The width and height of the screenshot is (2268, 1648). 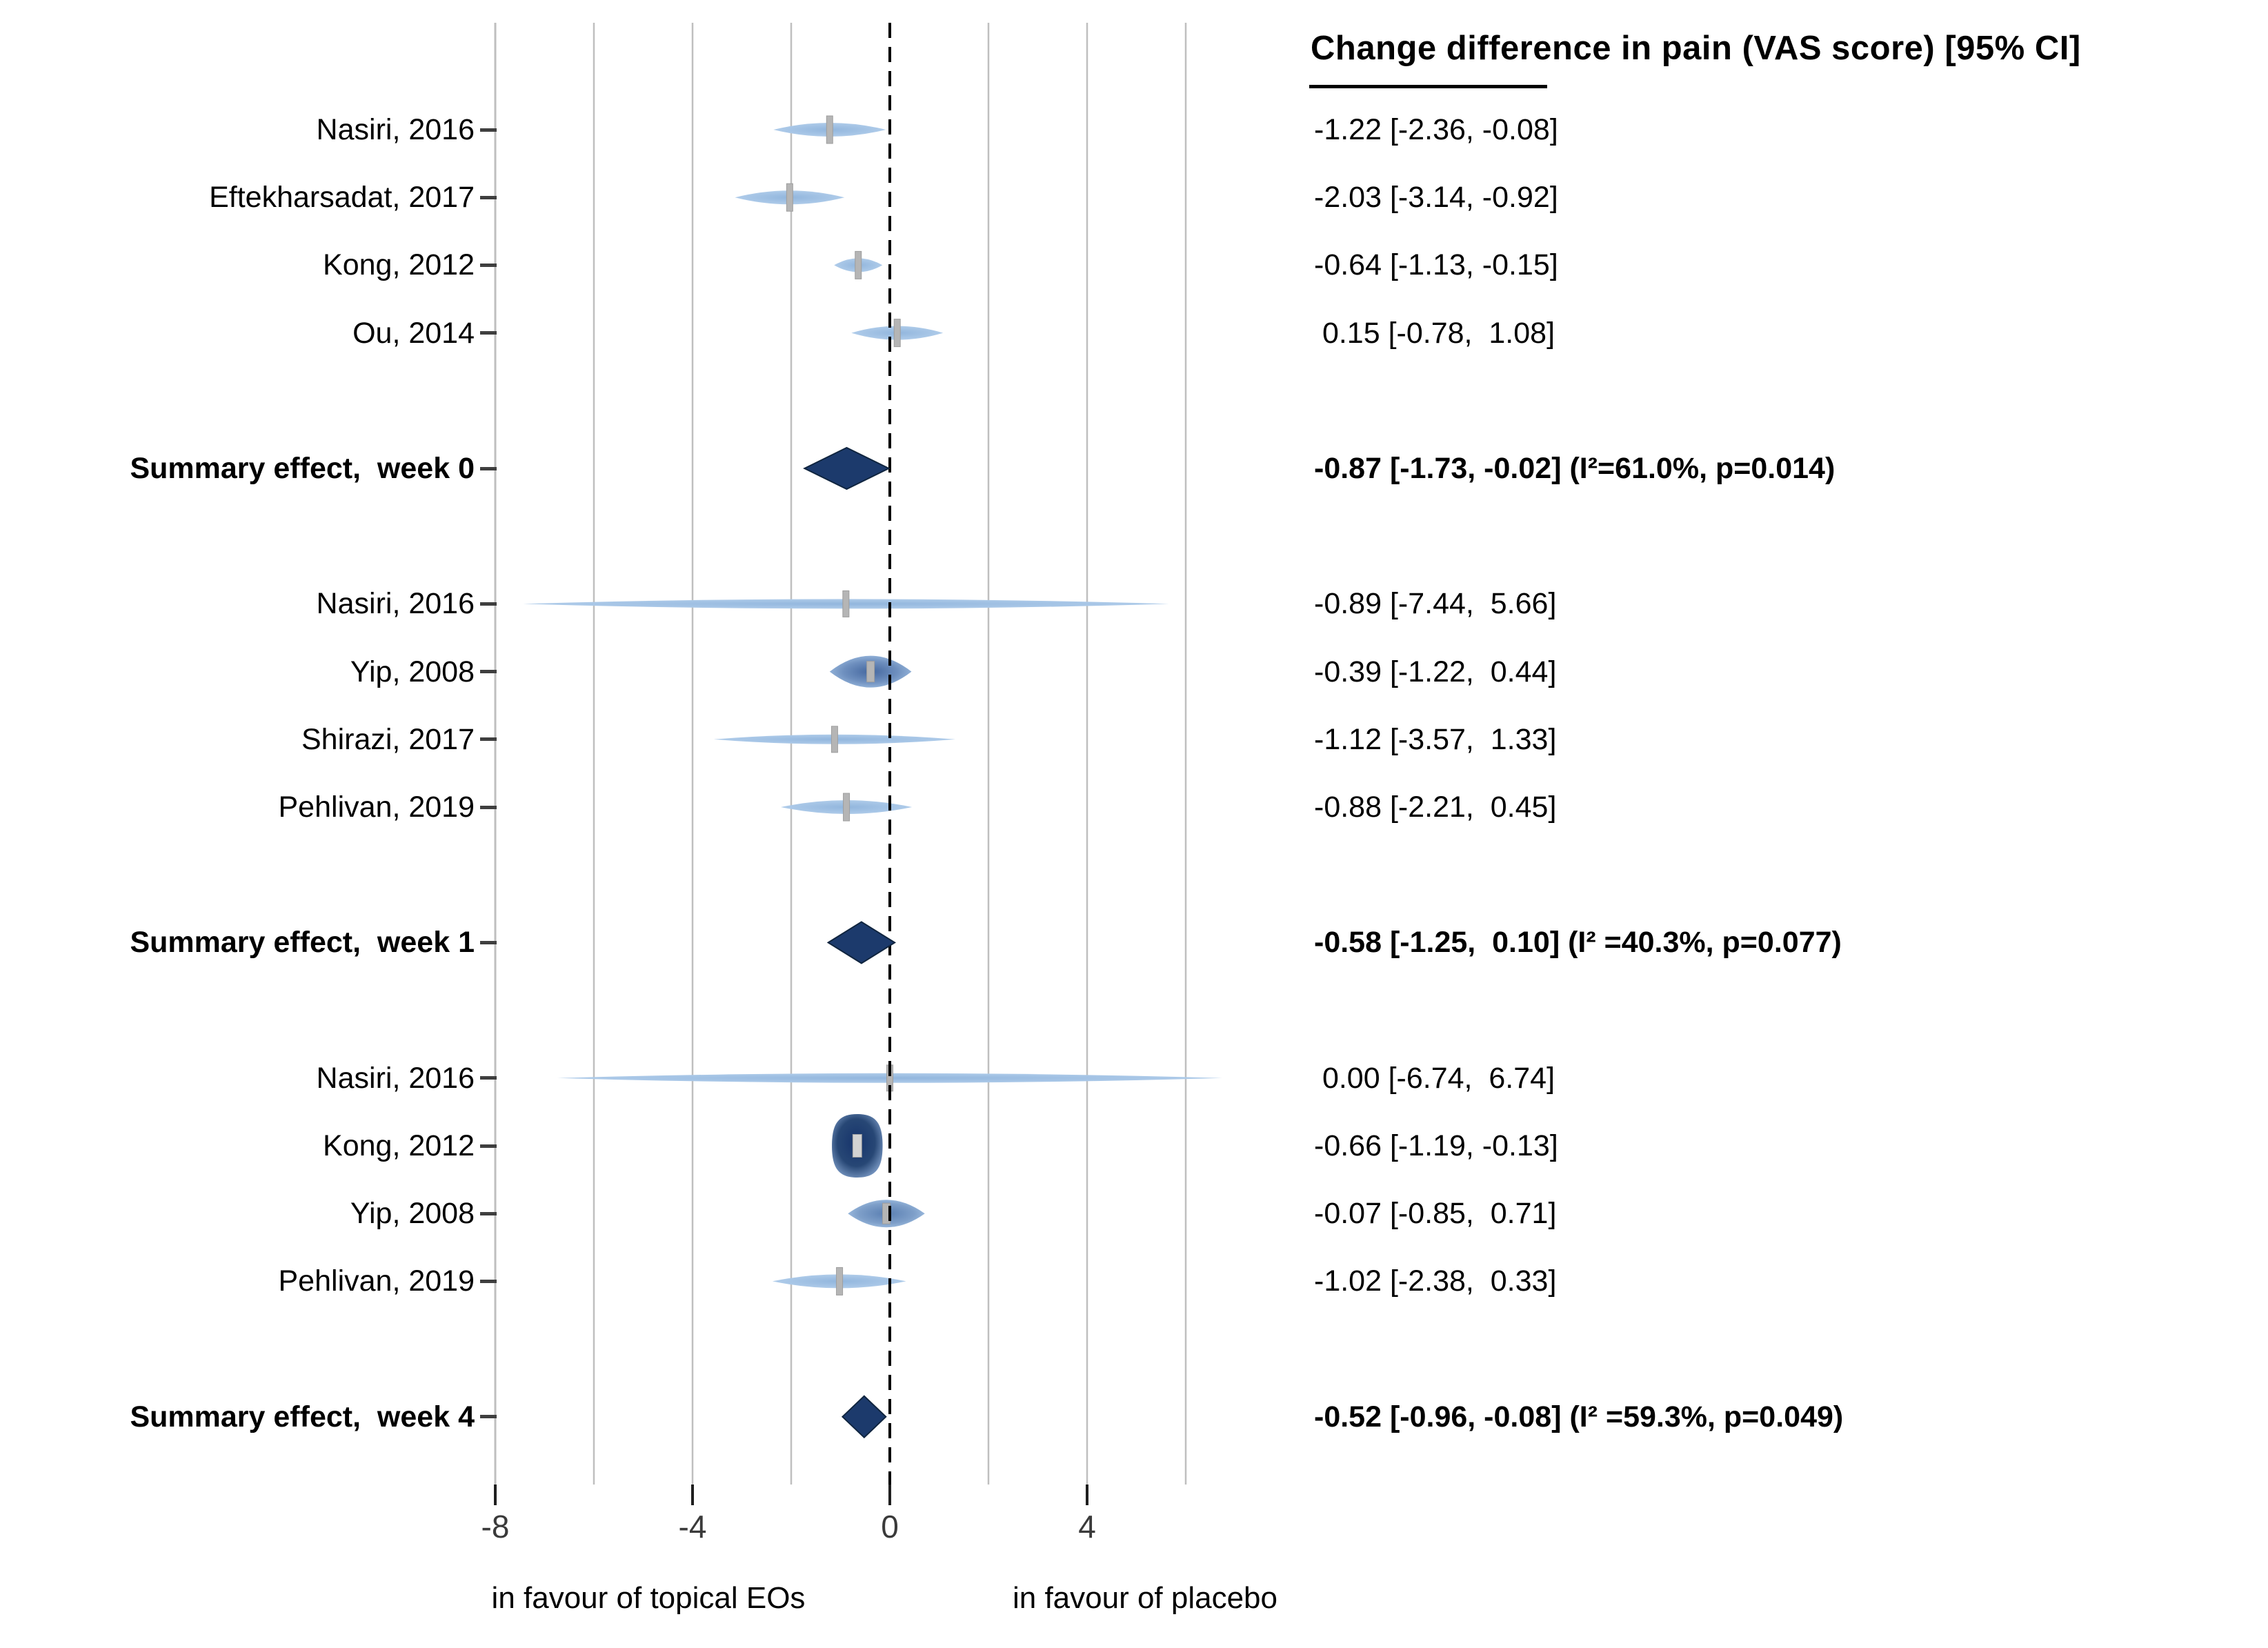 What do you see at coordinates (1435, 671) in the screenshot?
I see `study-effect-value: -0.39 [-1.22, 0.44]` at bounding box center [1435, 671].